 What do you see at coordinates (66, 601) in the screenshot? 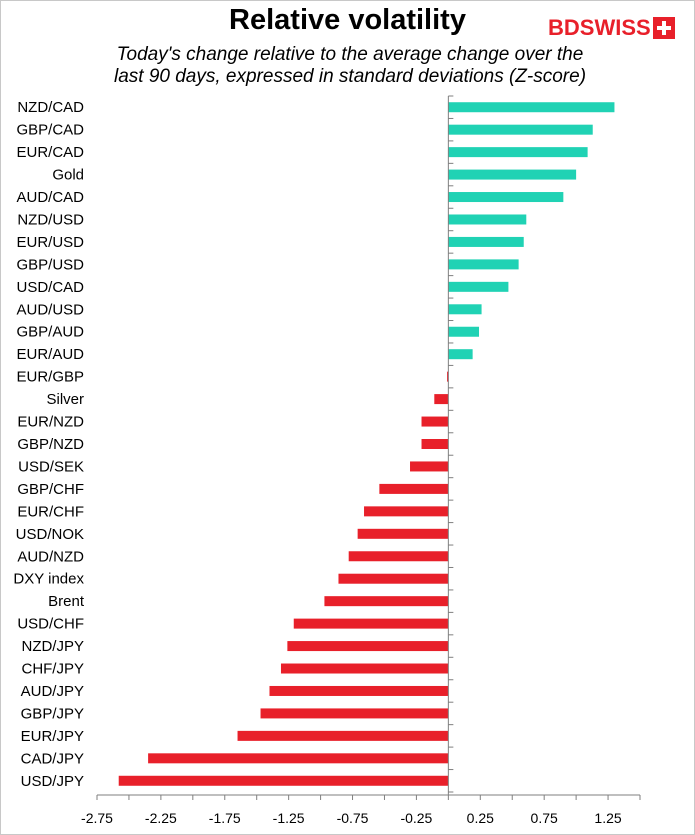
I see `category-label: Brent` at bounding box center [66, 601].